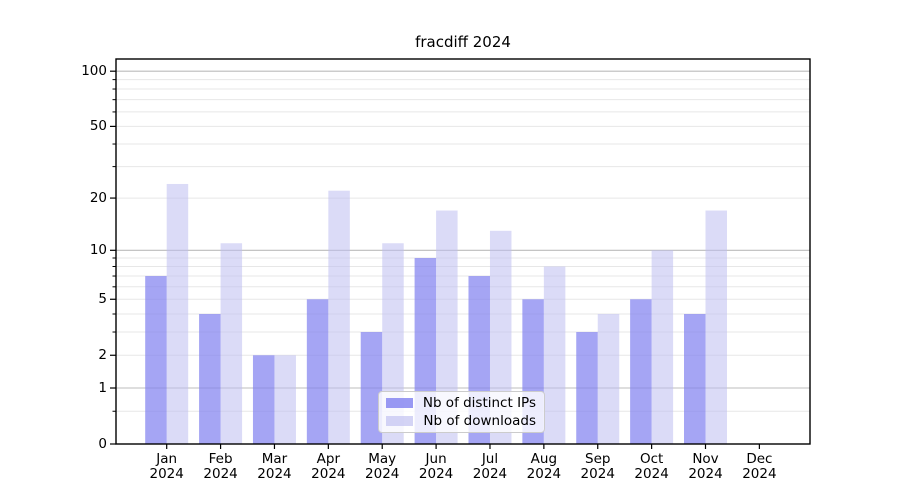 This screenshot has height=500, width=900. Describe the element at coordinates (231, 343) in the screenshot. I see `bar-nb-of-downloads-feb` at that location.